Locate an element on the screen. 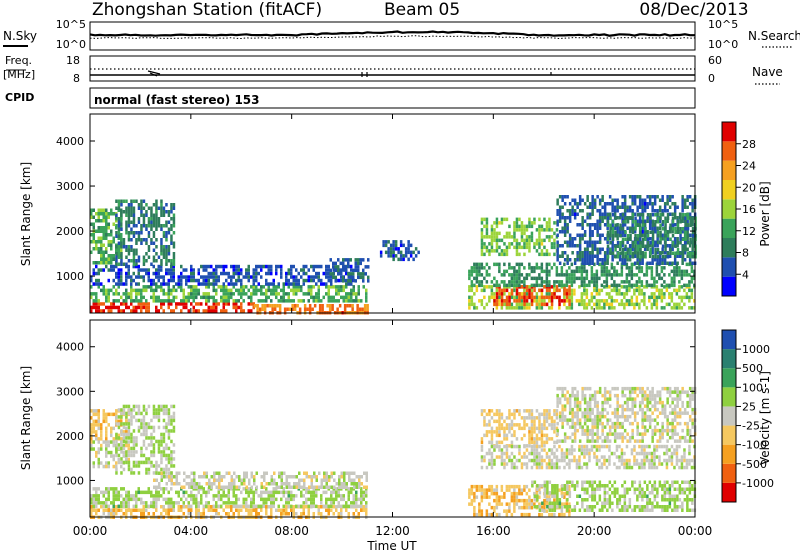 The height and width of the screenshot is (554, 800). power-colorbar-tick-label: 24 is located at coordinates (749, 166).